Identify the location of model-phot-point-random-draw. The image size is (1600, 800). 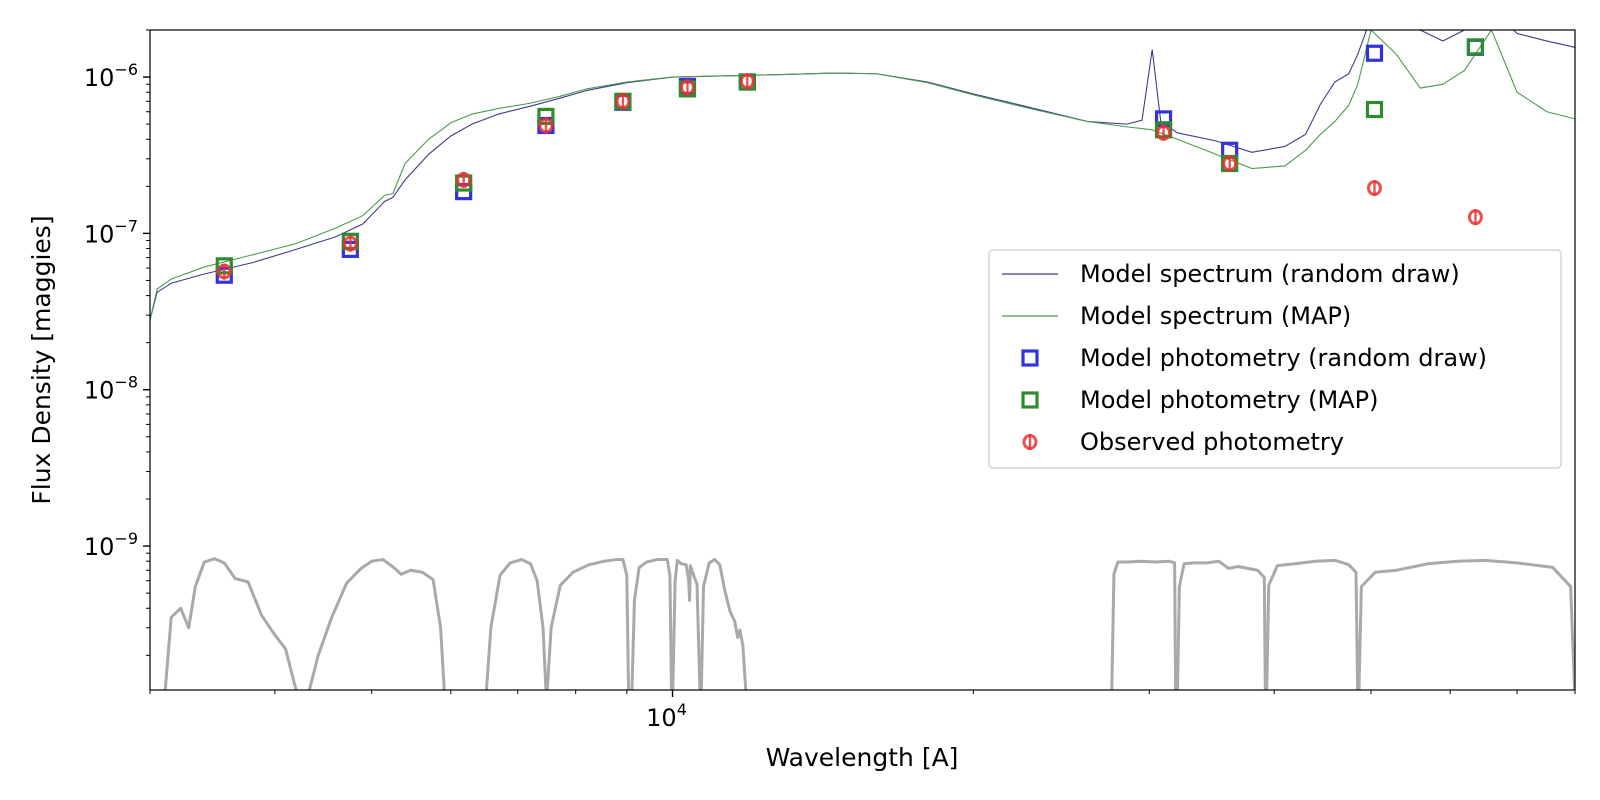
(1374, 53).